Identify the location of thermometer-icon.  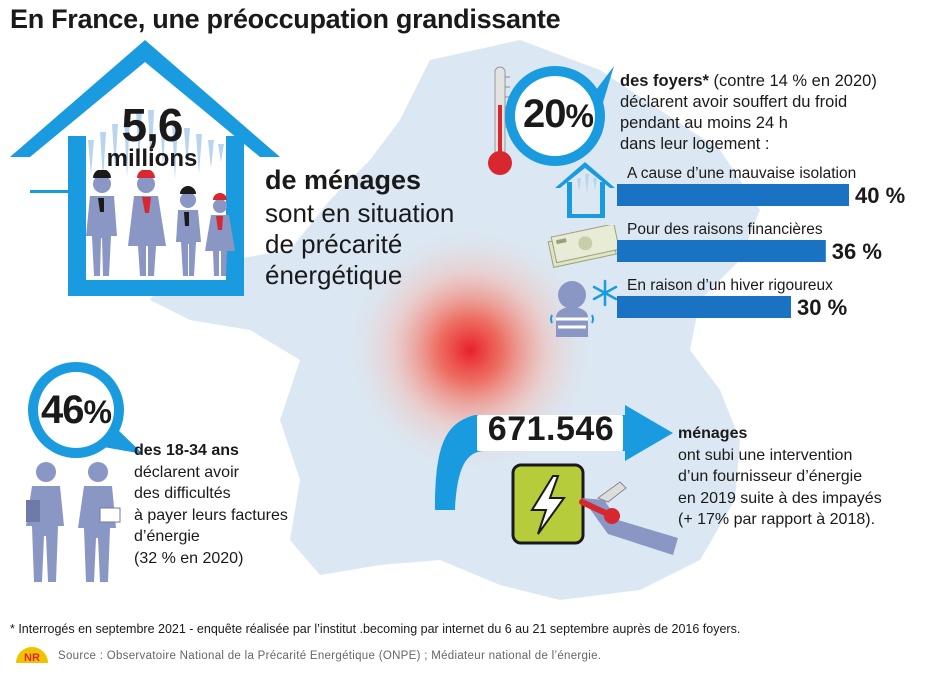
(500, 120).